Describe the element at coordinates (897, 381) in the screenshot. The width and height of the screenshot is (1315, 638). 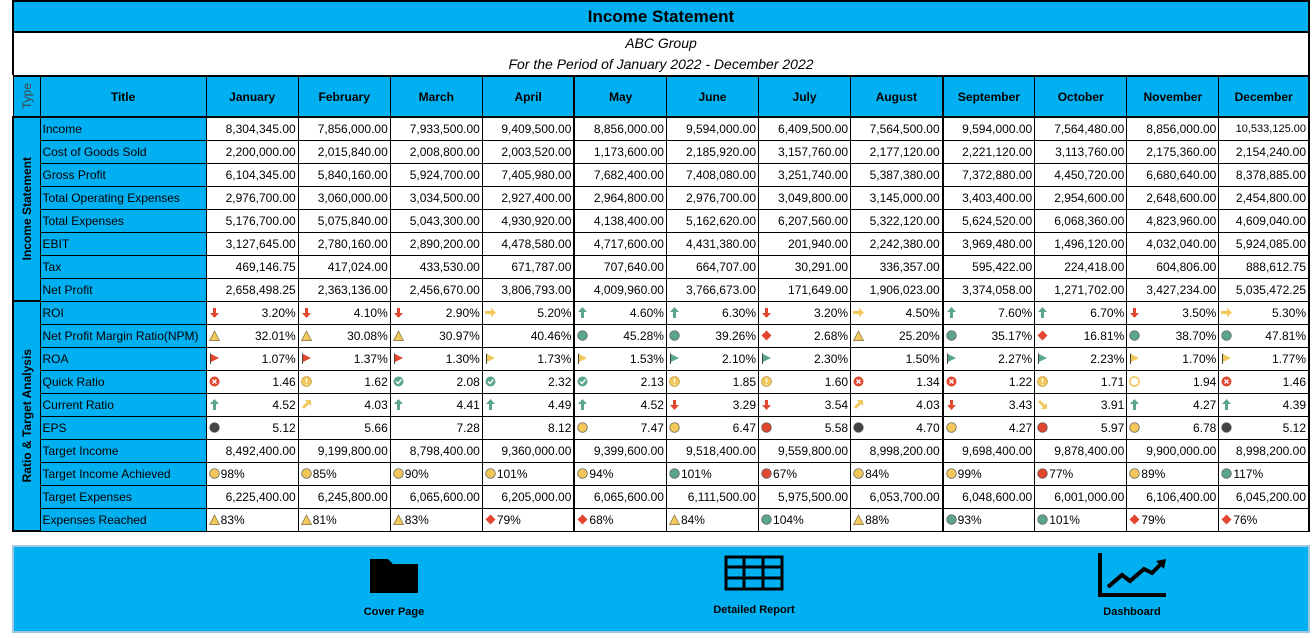
I see `value-cell: 1.34` at that location.